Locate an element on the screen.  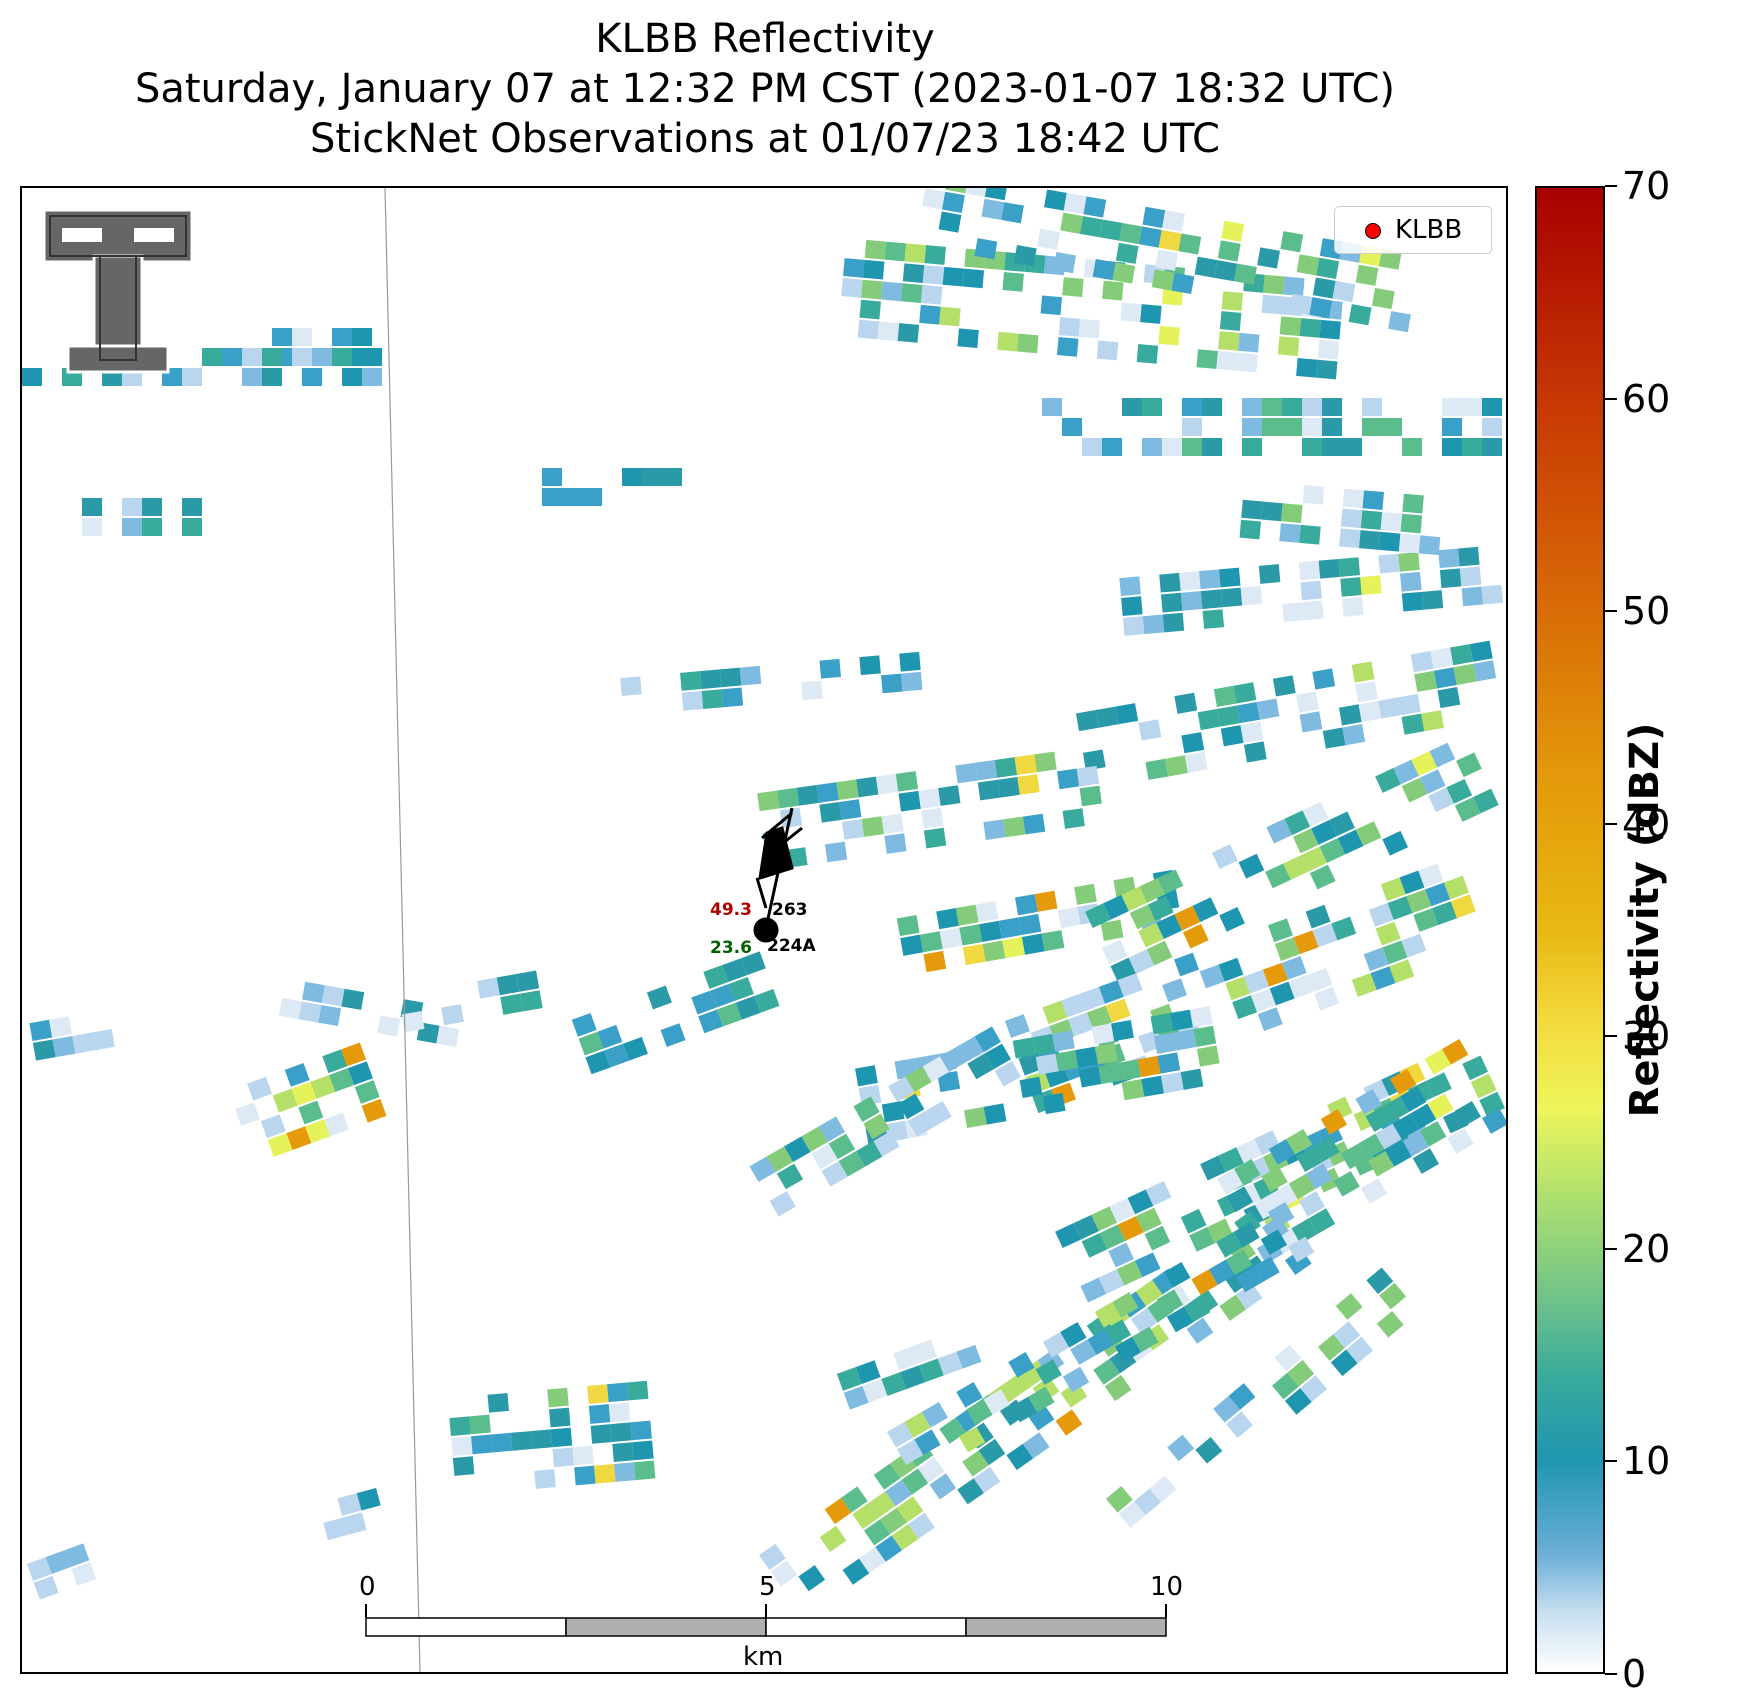
colorbar-tick-label: 40 is located at coordinates (1646, 823).